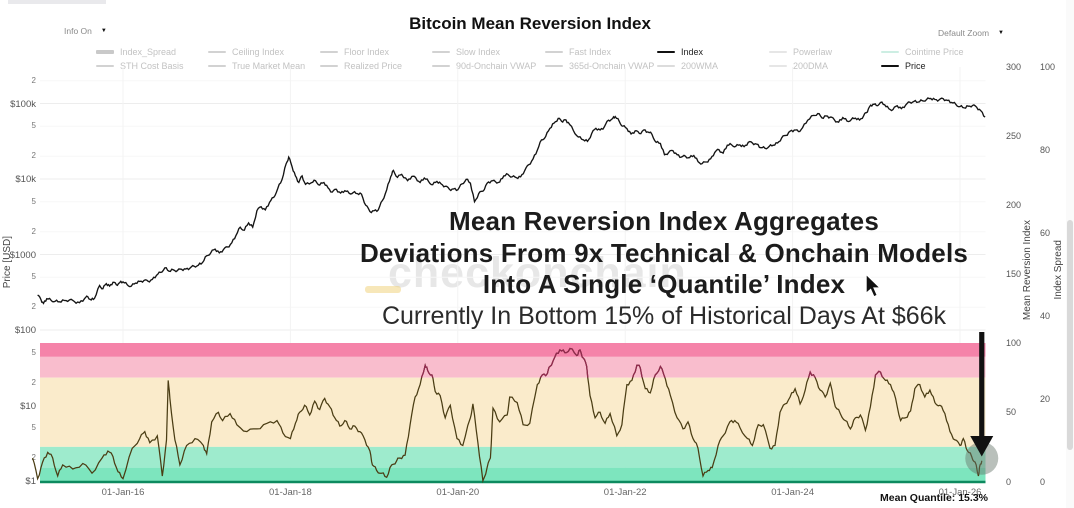 The width and height of the screenshot is (1074, 508). I want to click on legend-item-fast-index: Fast Index, so click(578, 52).